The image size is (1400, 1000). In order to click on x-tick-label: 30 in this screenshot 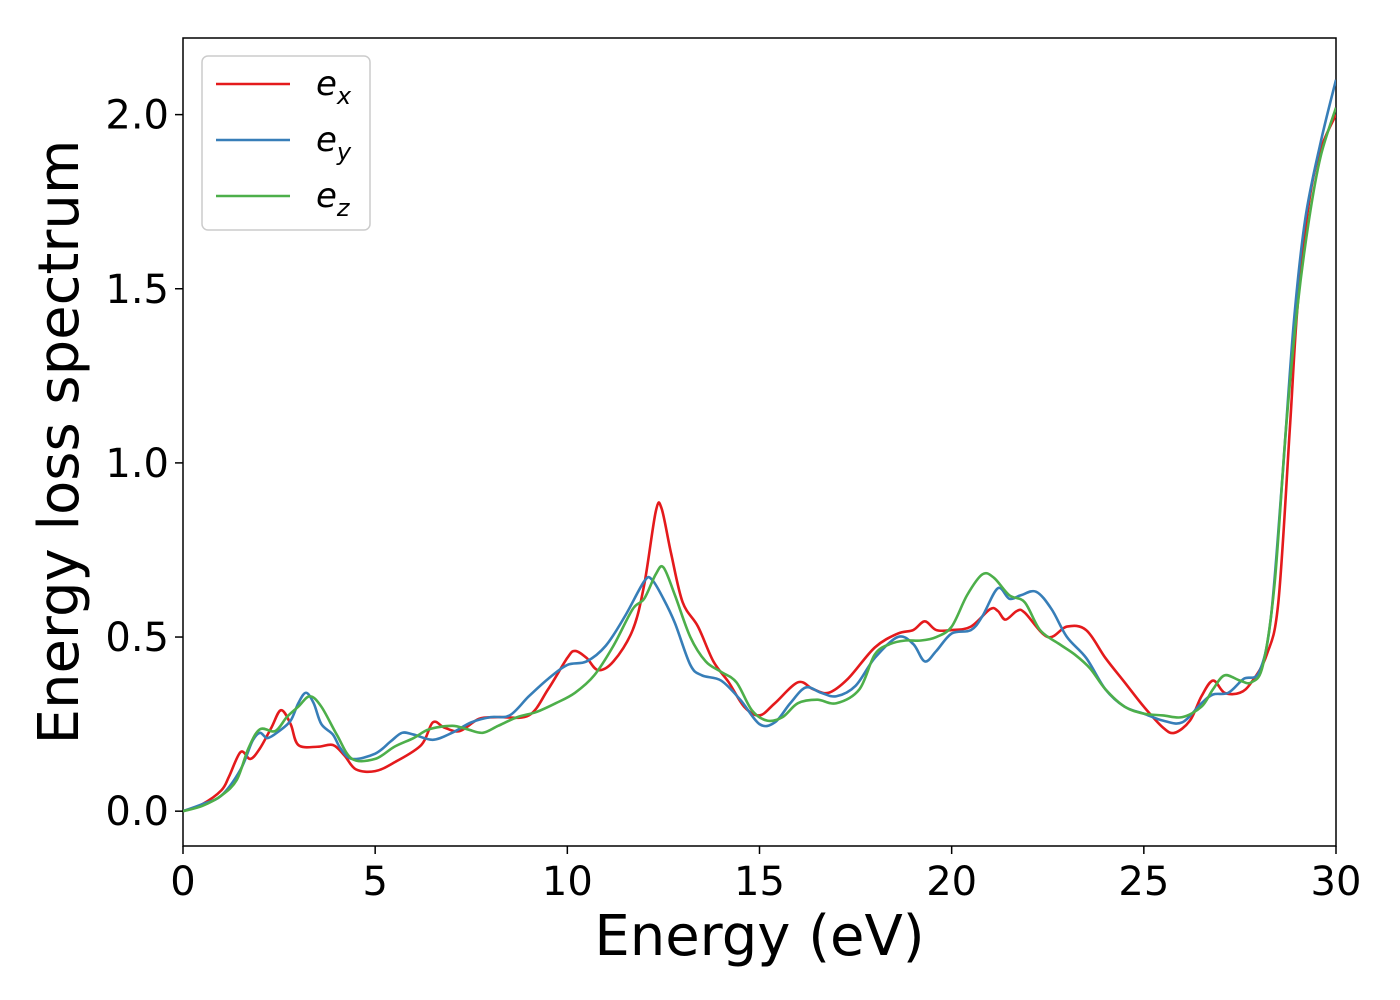, I will do `click(1336, 882)`.